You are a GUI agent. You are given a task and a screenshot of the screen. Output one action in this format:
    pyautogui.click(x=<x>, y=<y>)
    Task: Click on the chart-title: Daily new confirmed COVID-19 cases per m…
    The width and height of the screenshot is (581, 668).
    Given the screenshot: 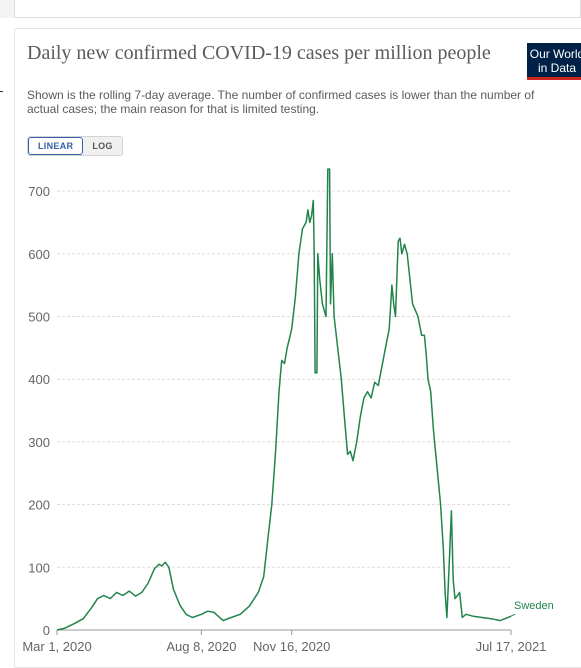 What is the action you would take?
    pyautogui.click(x=259, y=53)
    